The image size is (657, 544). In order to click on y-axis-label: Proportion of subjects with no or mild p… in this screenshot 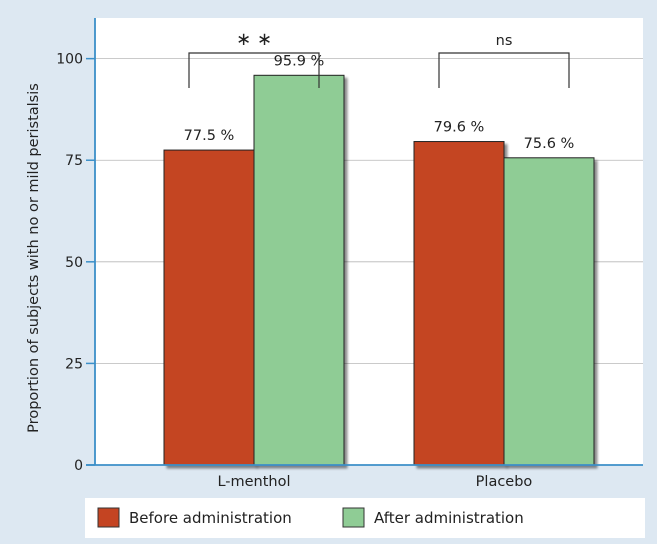, I will do `click(34, 258)`.